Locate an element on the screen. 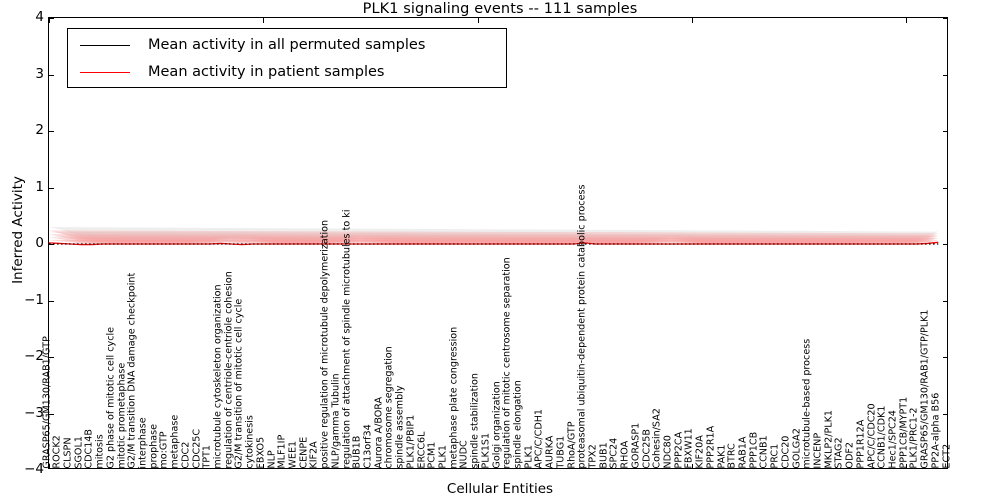  x-tick-label: cytokinesis is located at coordinates (250, 442).